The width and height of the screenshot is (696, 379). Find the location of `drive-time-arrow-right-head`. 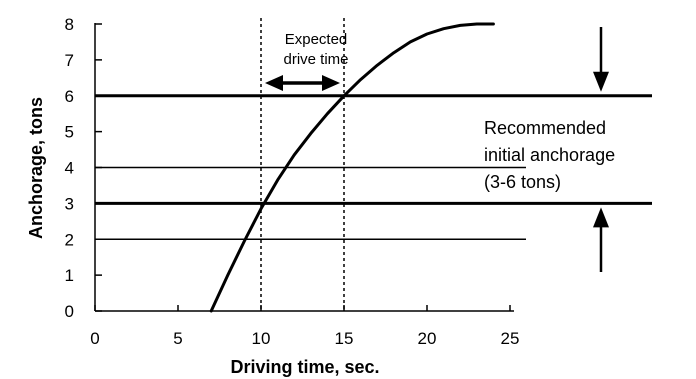

drive-time-arrow-right-head is located at coordinates (331, 83).